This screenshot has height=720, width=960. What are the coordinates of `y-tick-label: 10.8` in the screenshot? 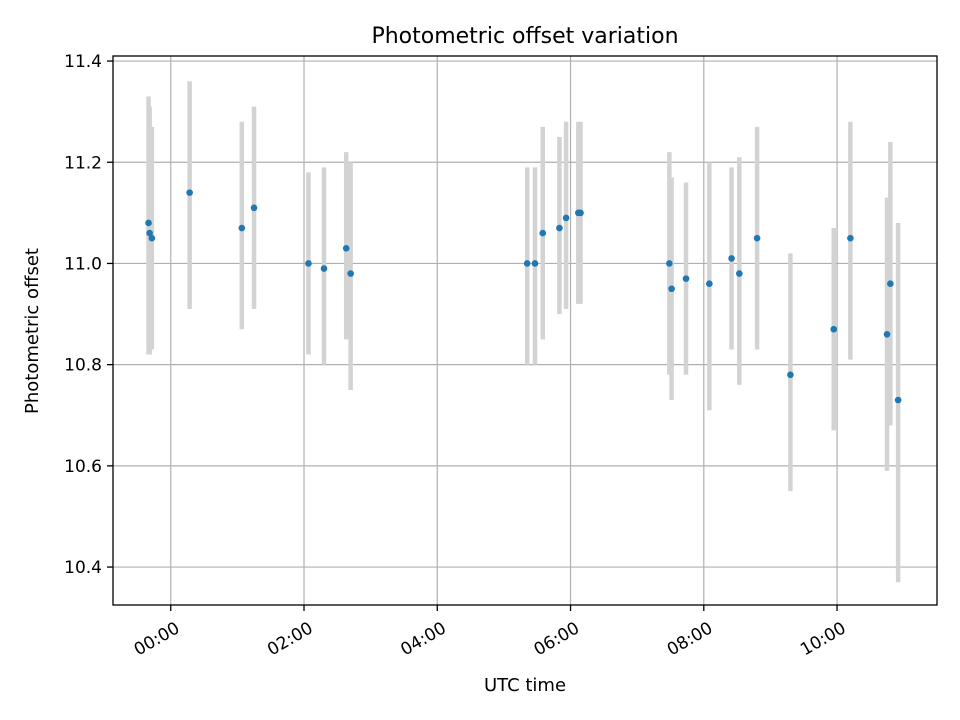 It's located at (83, 366).